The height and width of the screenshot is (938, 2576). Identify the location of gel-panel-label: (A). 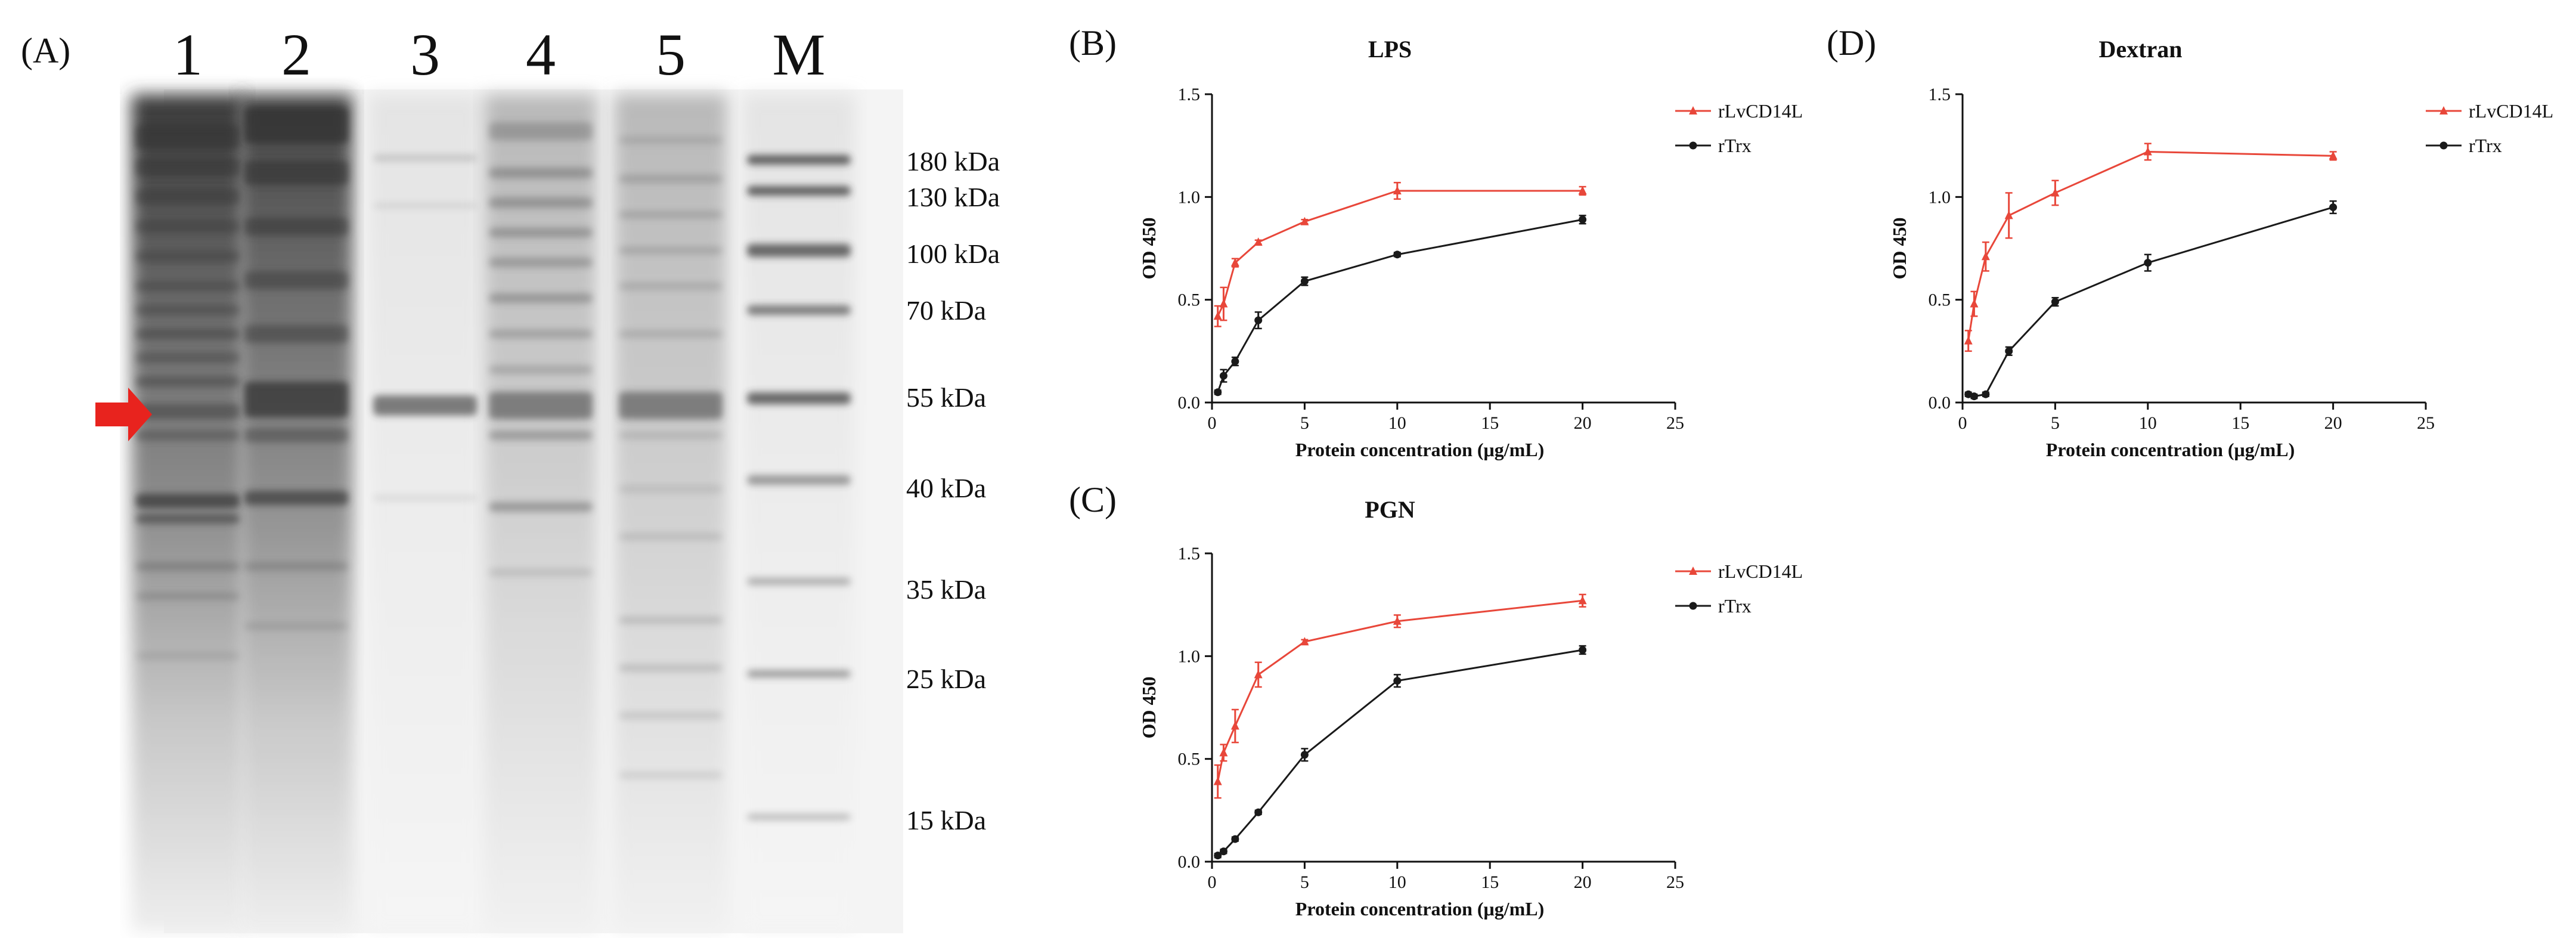
(45, 50).